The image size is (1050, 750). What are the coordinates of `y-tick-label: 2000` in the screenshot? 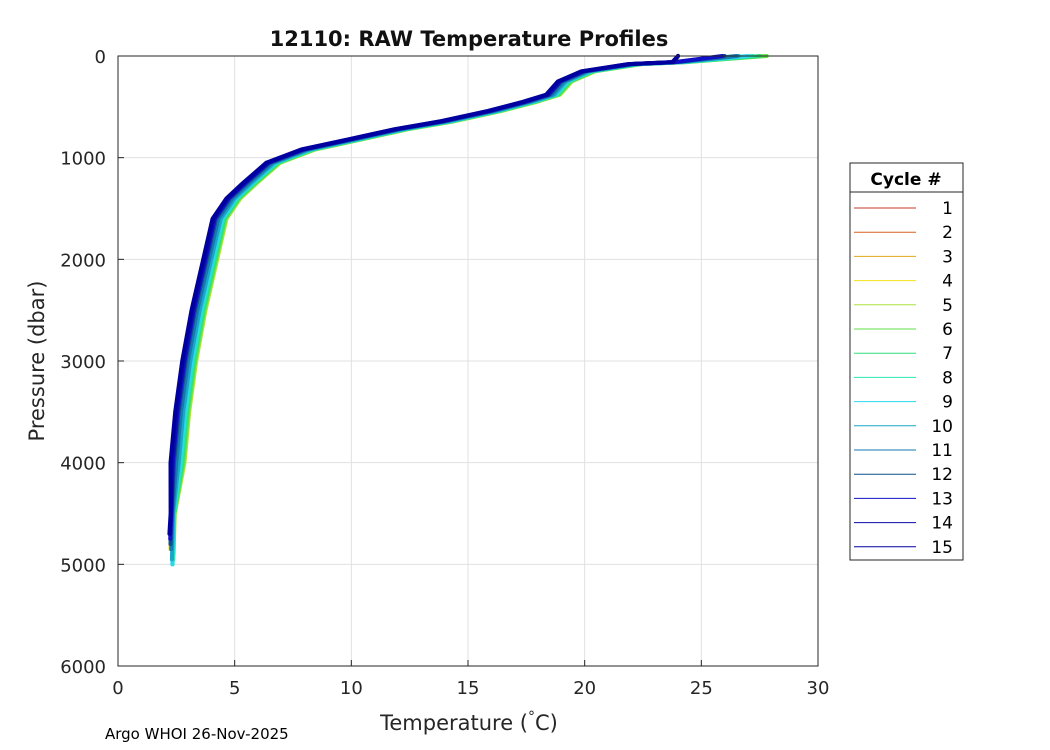 It's located at (83, 260).